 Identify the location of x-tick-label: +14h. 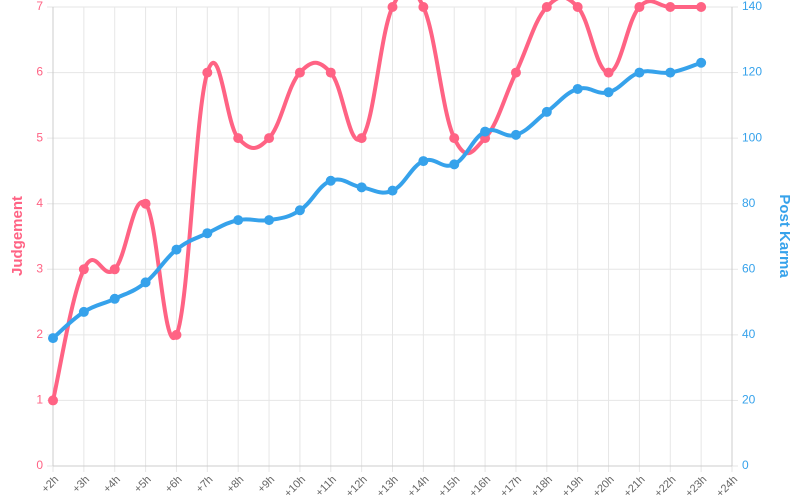
(419, 487).